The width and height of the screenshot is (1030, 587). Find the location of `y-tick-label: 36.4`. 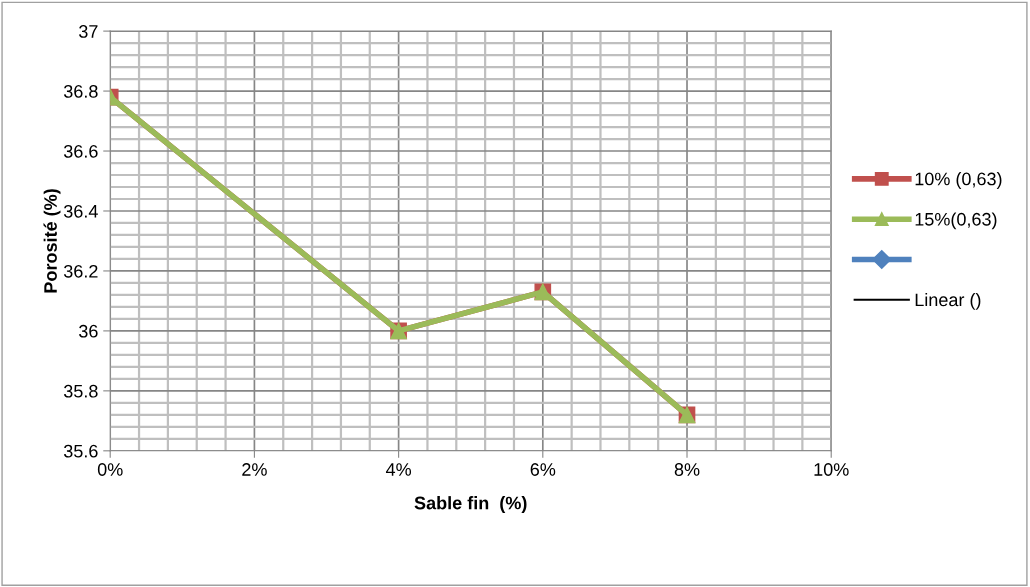

y-tick-label: 36.4 is located at coordinates (80, 211).